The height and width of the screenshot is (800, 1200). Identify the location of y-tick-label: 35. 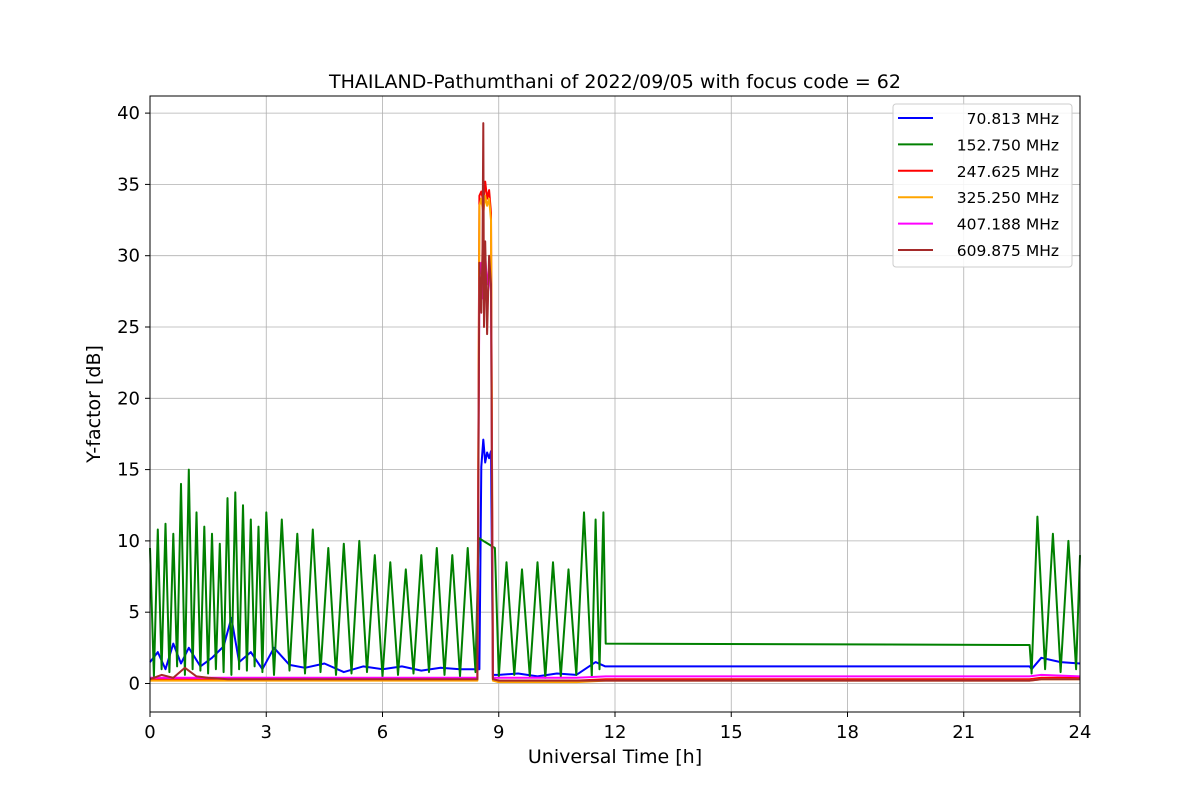
(128, 184).